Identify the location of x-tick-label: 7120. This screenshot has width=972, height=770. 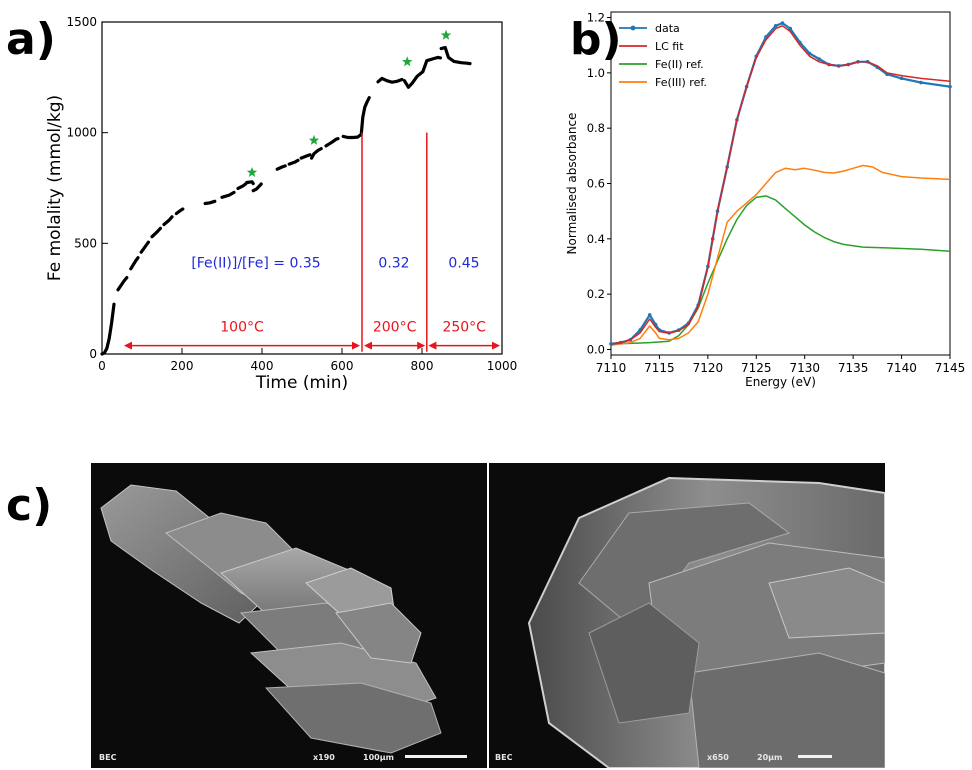
(708, 368).